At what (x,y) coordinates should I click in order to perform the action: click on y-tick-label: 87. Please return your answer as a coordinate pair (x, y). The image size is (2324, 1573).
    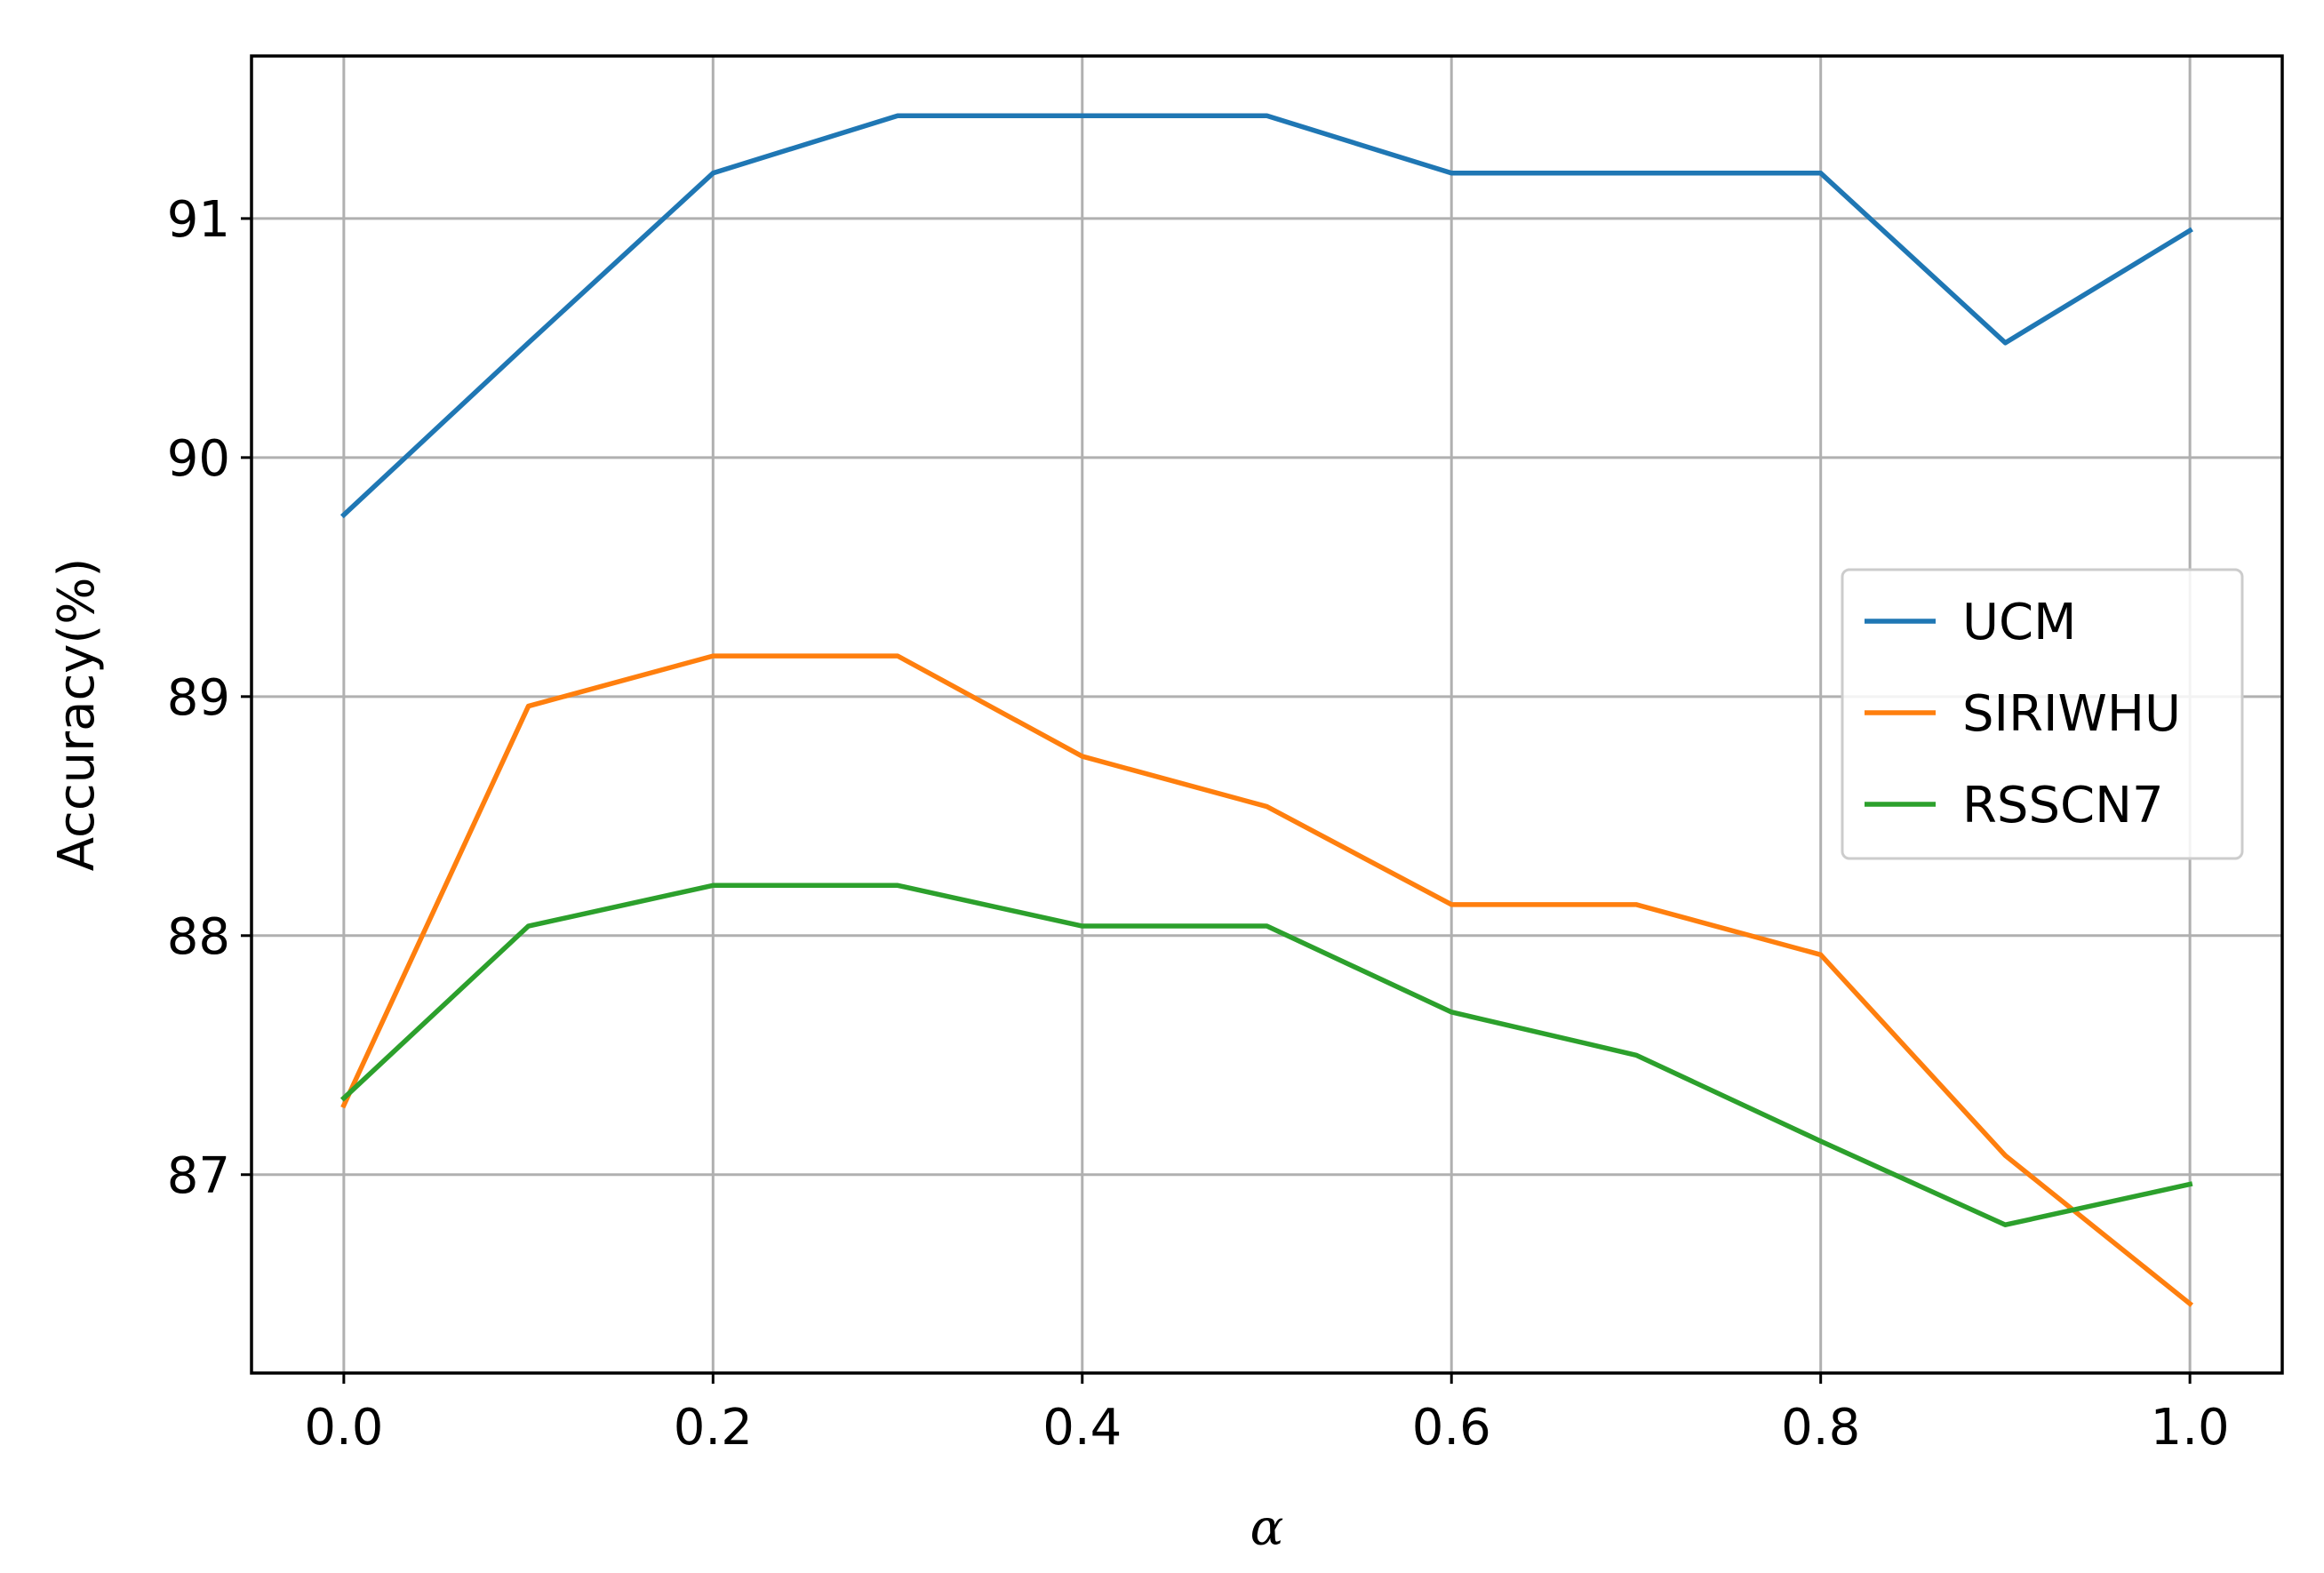
    Looking at the image, I should click on (198, 1176).